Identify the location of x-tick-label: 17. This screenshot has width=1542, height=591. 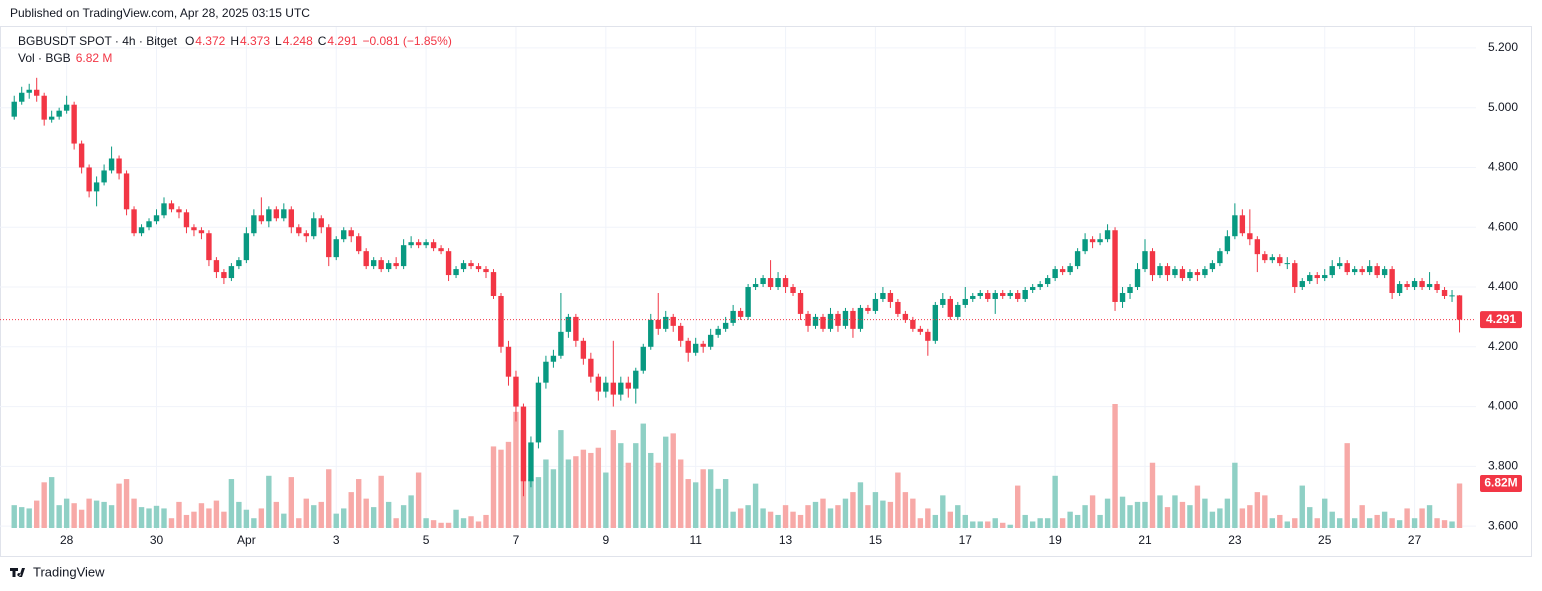
(966, 540).